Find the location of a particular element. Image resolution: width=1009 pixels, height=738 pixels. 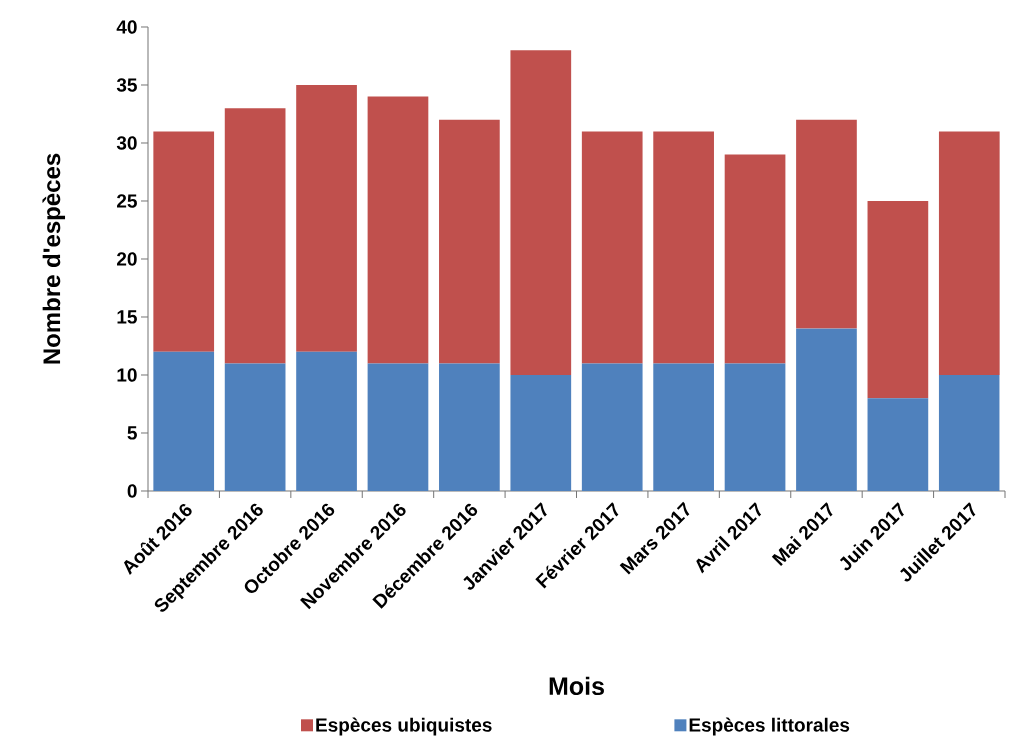

legend-label: Espèces littorales is located at coordinates (769, 726).